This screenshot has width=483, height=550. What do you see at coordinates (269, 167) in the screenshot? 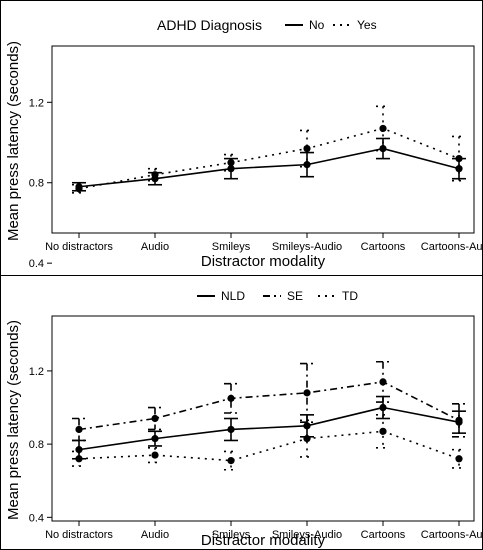
I see `series-line-no` at bounding box center [269, 167].